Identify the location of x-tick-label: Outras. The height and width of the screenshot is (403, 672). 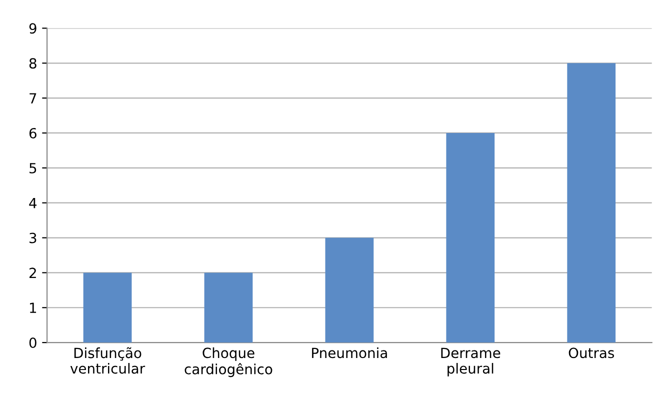
(591, 353).